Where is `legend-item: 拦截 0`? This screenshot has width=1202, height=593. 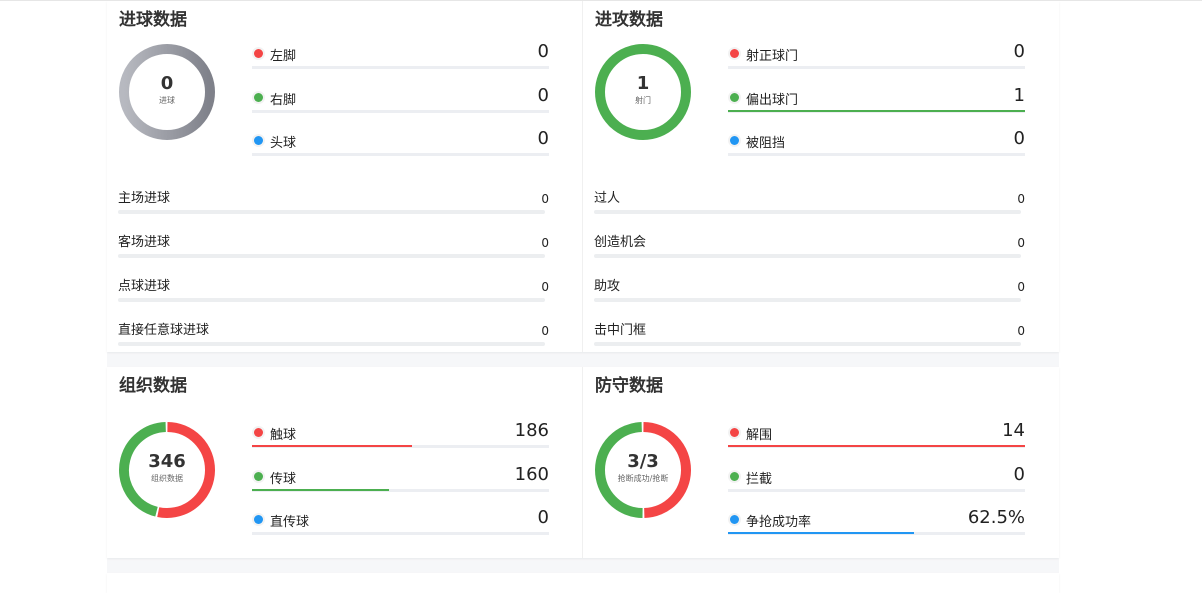
legend-item: 拦截 0 is located at coordinates (876, 481).